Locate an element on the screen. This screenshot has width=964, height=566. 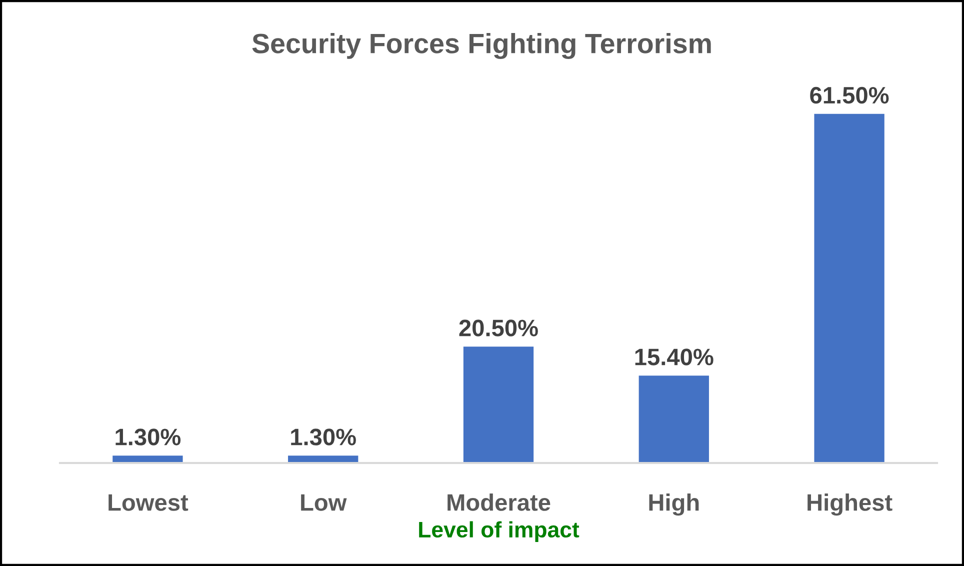
x-tick-label: Moderate is located at coordinates (499, 502).